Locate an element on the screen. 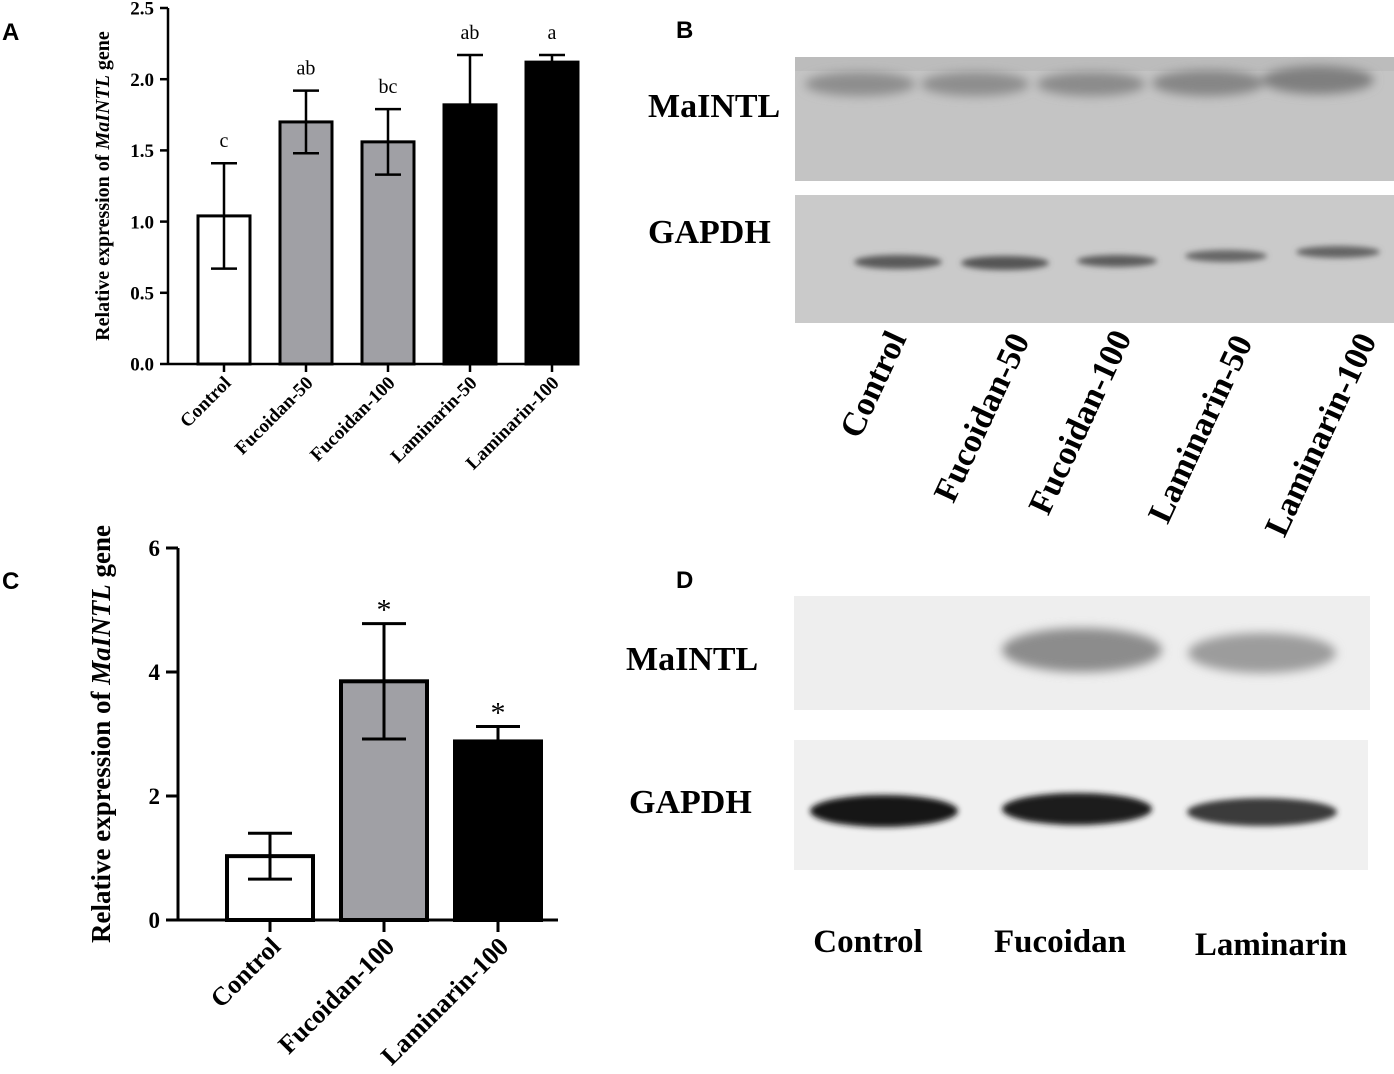  chart-a-category-label: Fucoidan-100 is located at coordinates (352, 419).